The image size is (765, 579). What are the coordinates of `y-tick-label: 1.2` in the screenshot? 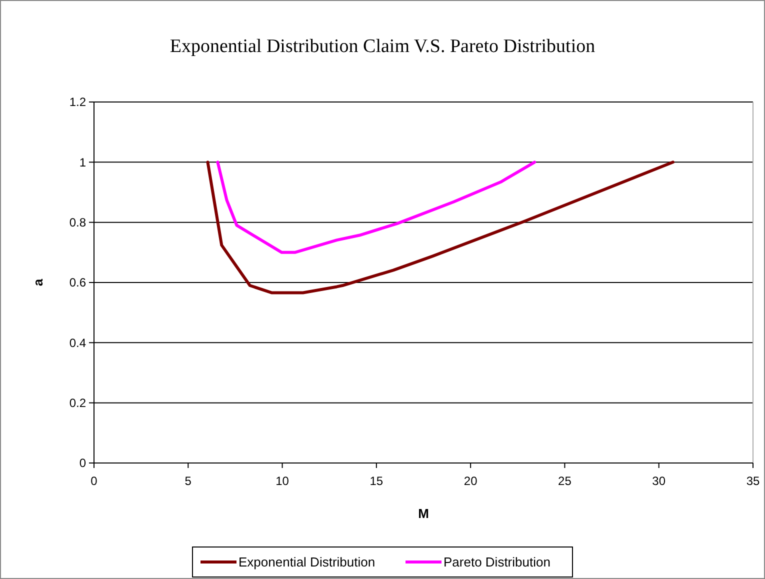 It's located at (77, 102).